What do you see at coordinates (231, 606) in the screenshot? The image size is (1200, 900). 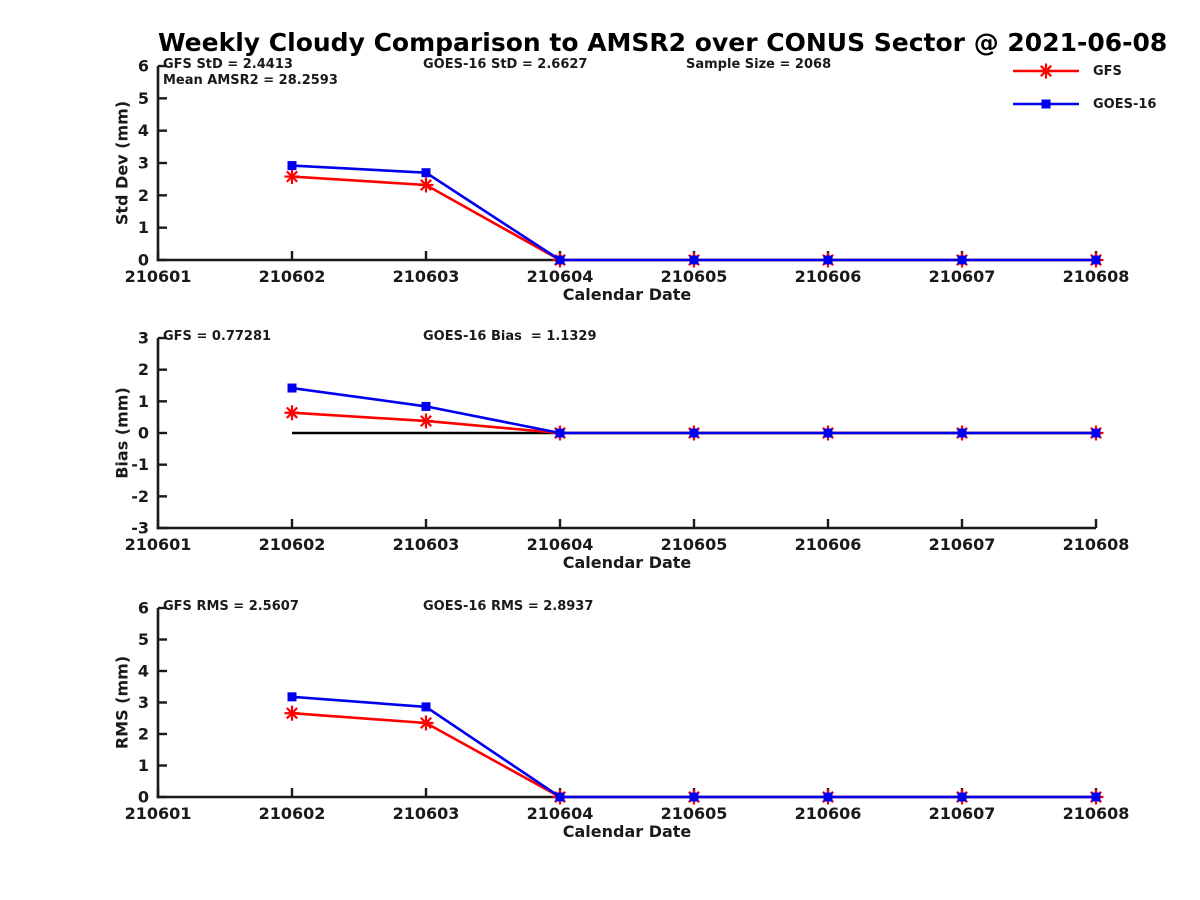 I see `annotation: GFS RMS = 2.5607` at bounding box center [231, 606].